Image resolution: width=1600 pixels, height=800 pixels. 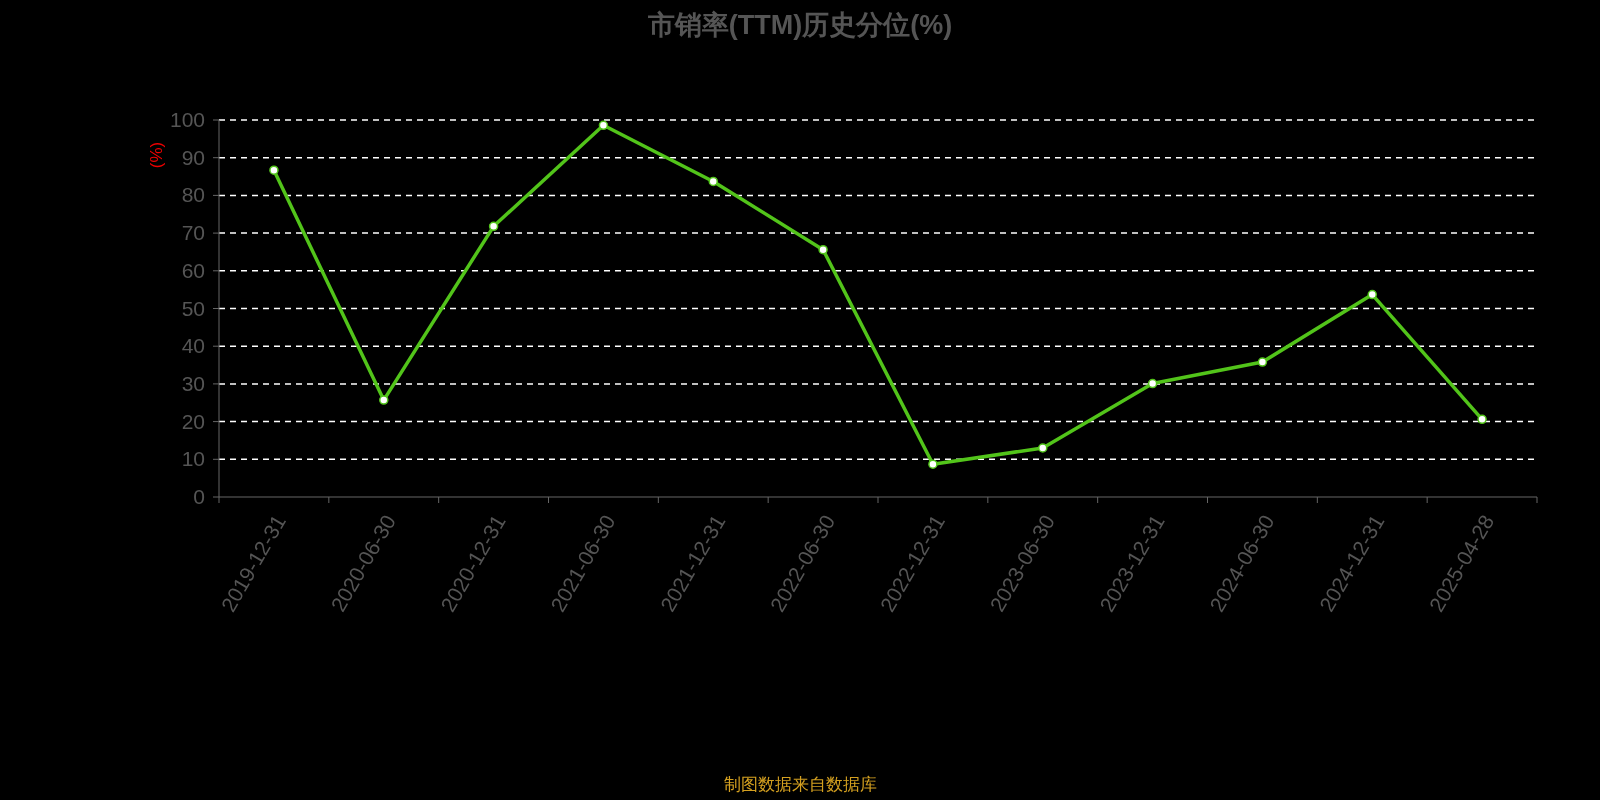 I want to click on y-tick-label: 30, so click(x=193, y=383).